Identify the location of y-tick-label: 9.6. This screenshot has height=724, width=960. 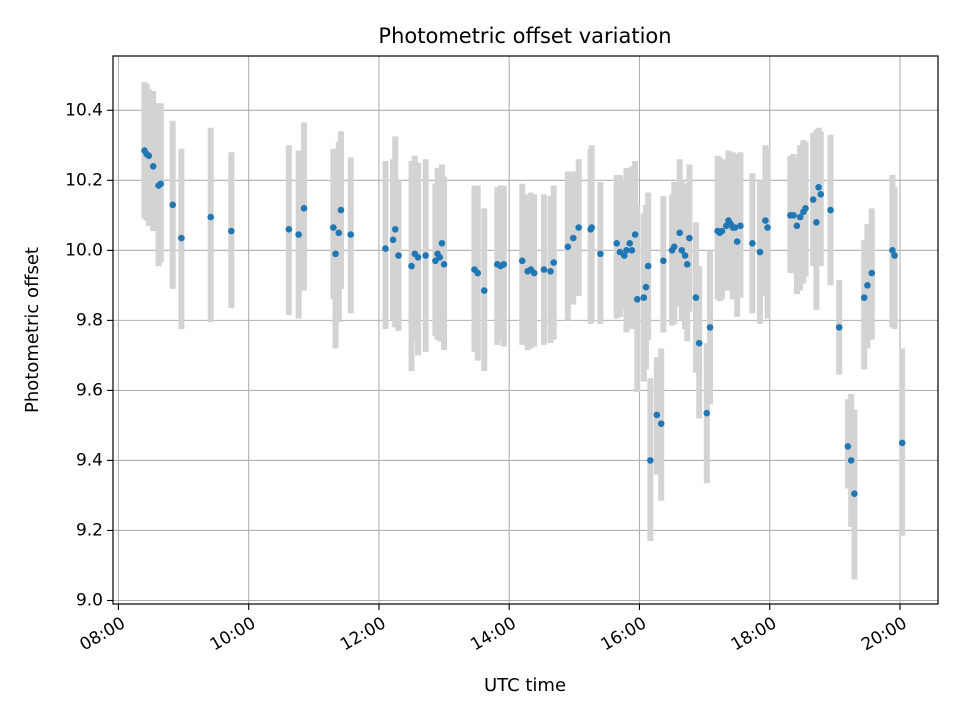
(89, 390).